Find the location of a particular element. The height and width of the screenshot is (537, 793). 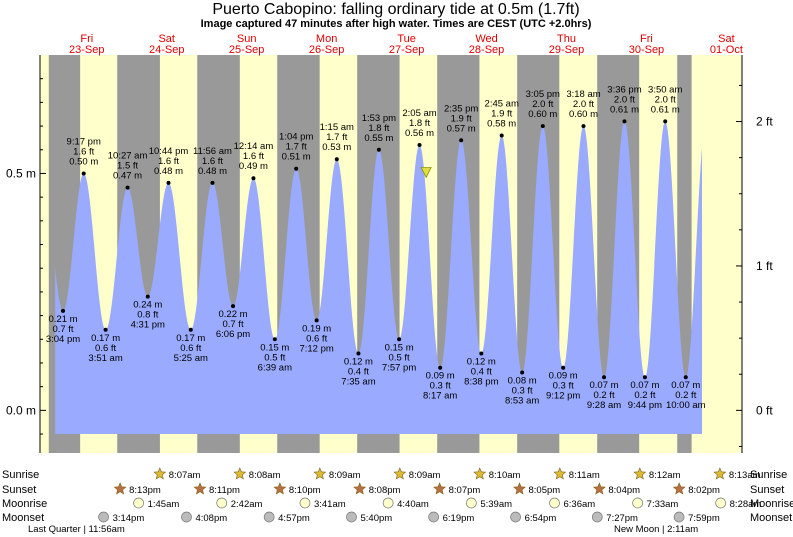

high-tide-label: 1.7 ft is located at coordinates (336, 137).